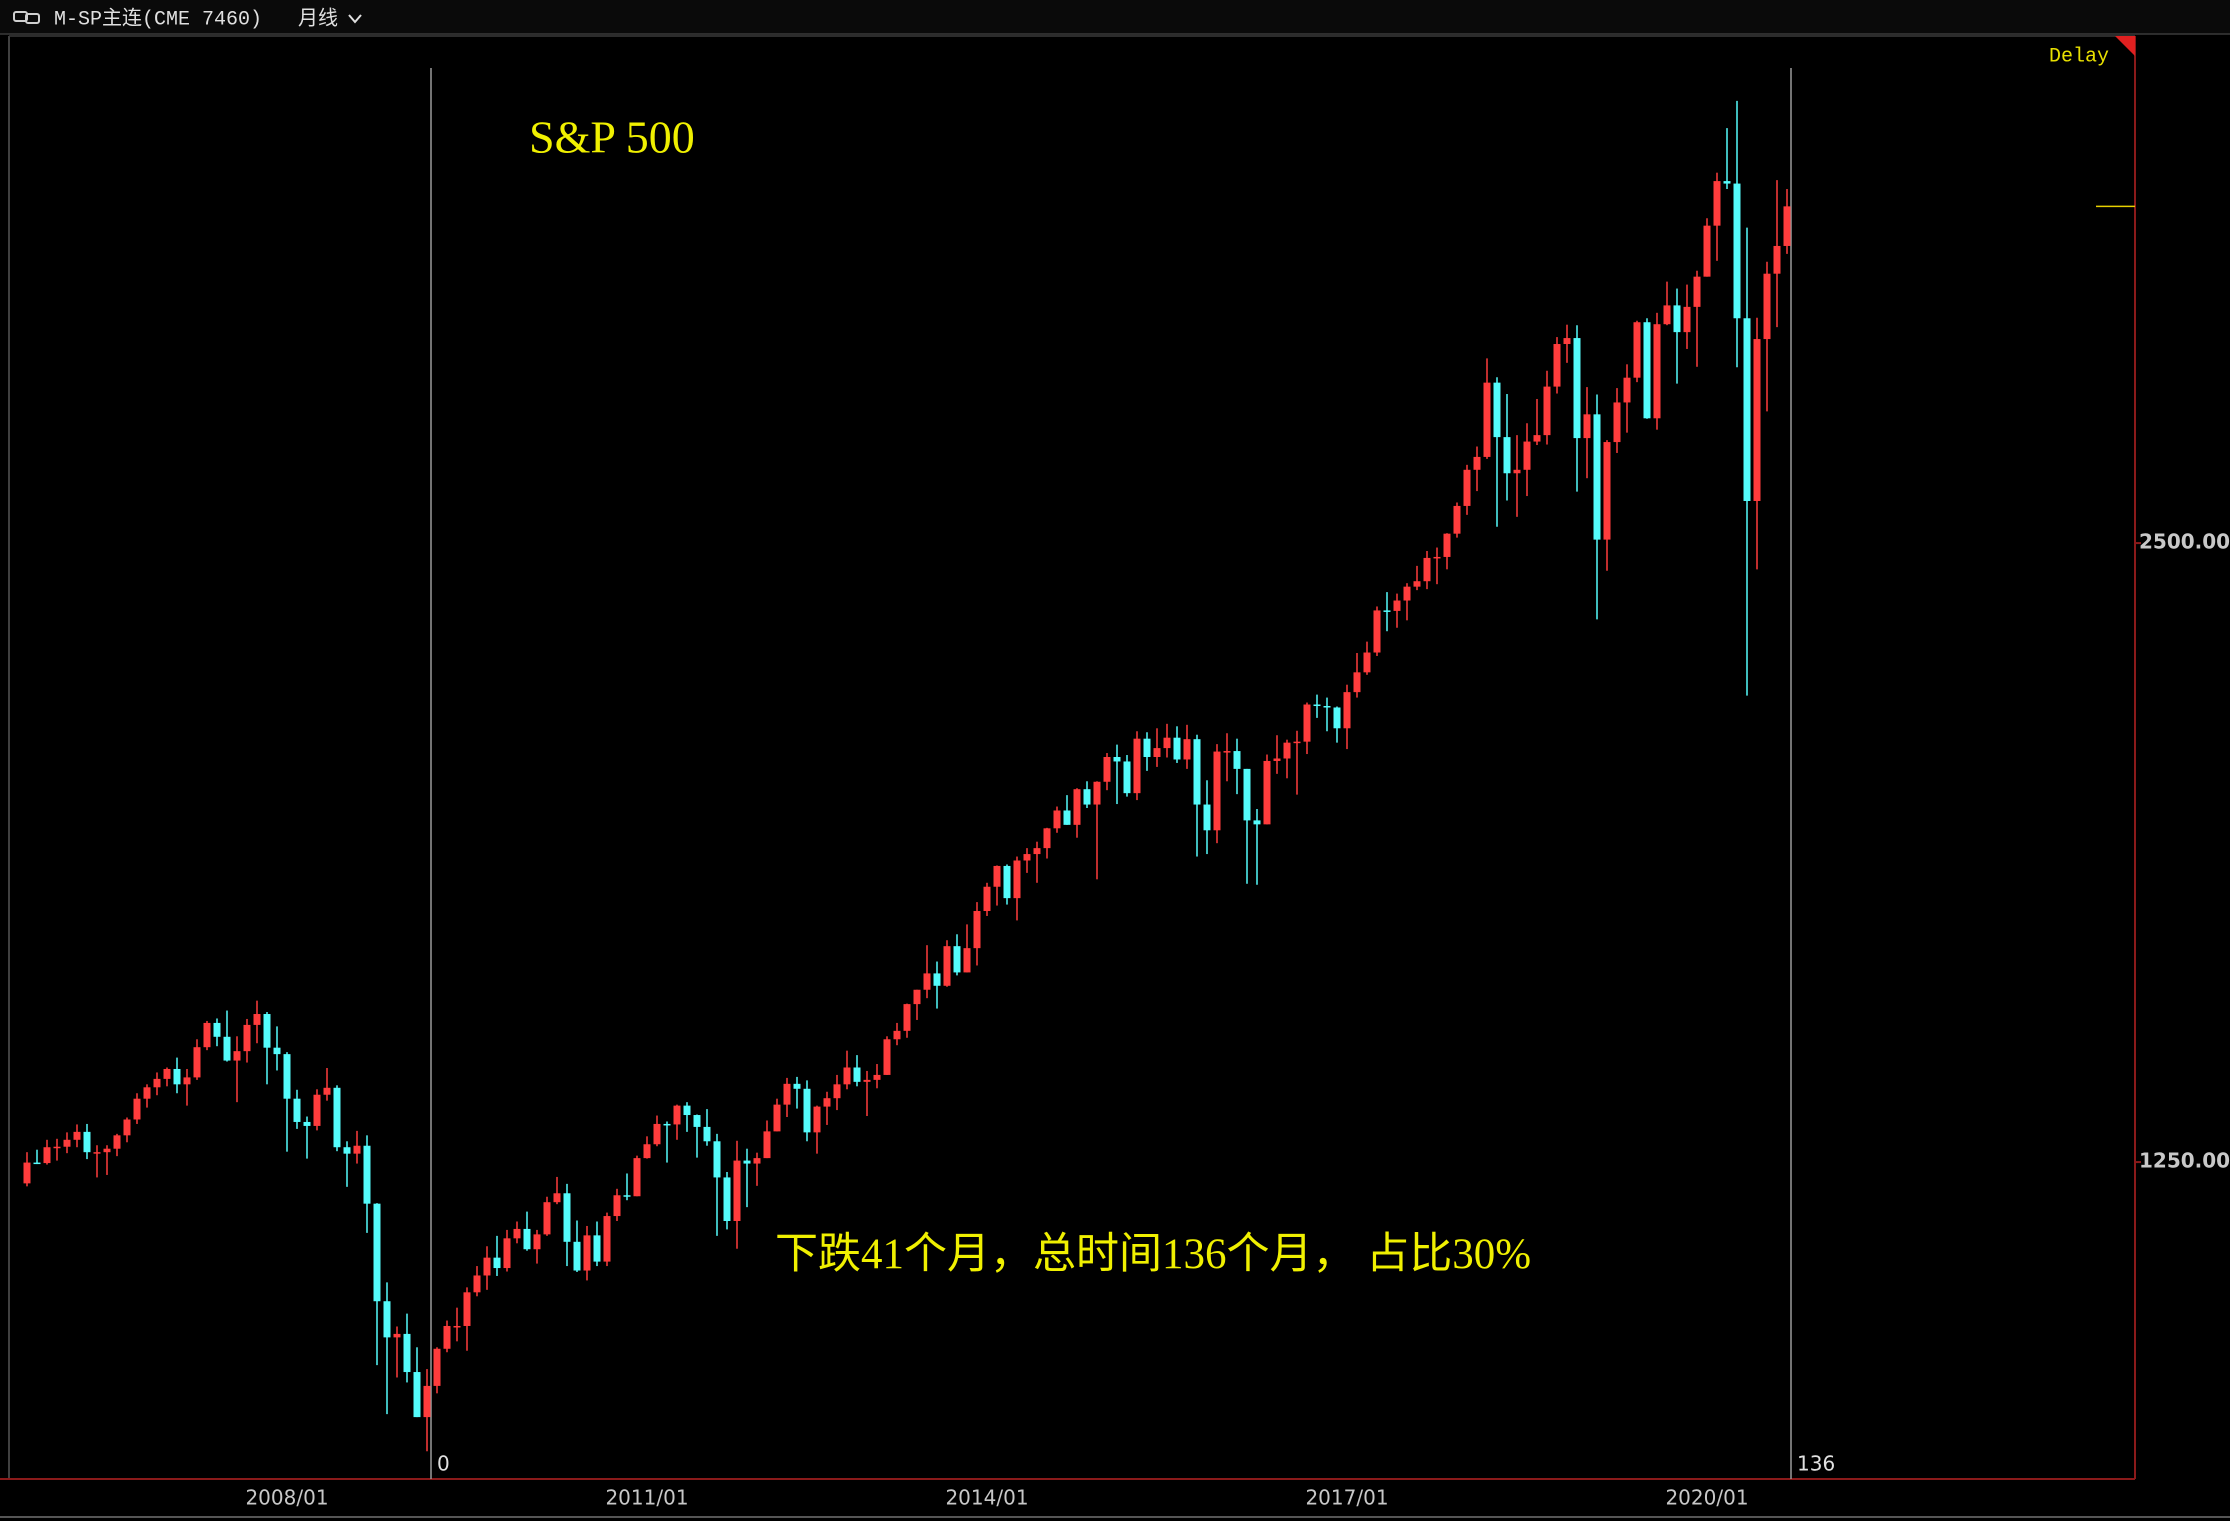 This screenshot has width=2230, height=1521. Describe the element at coordinates (1816, 1464) in the screenshot. I see `marker-label: 136` at that location.